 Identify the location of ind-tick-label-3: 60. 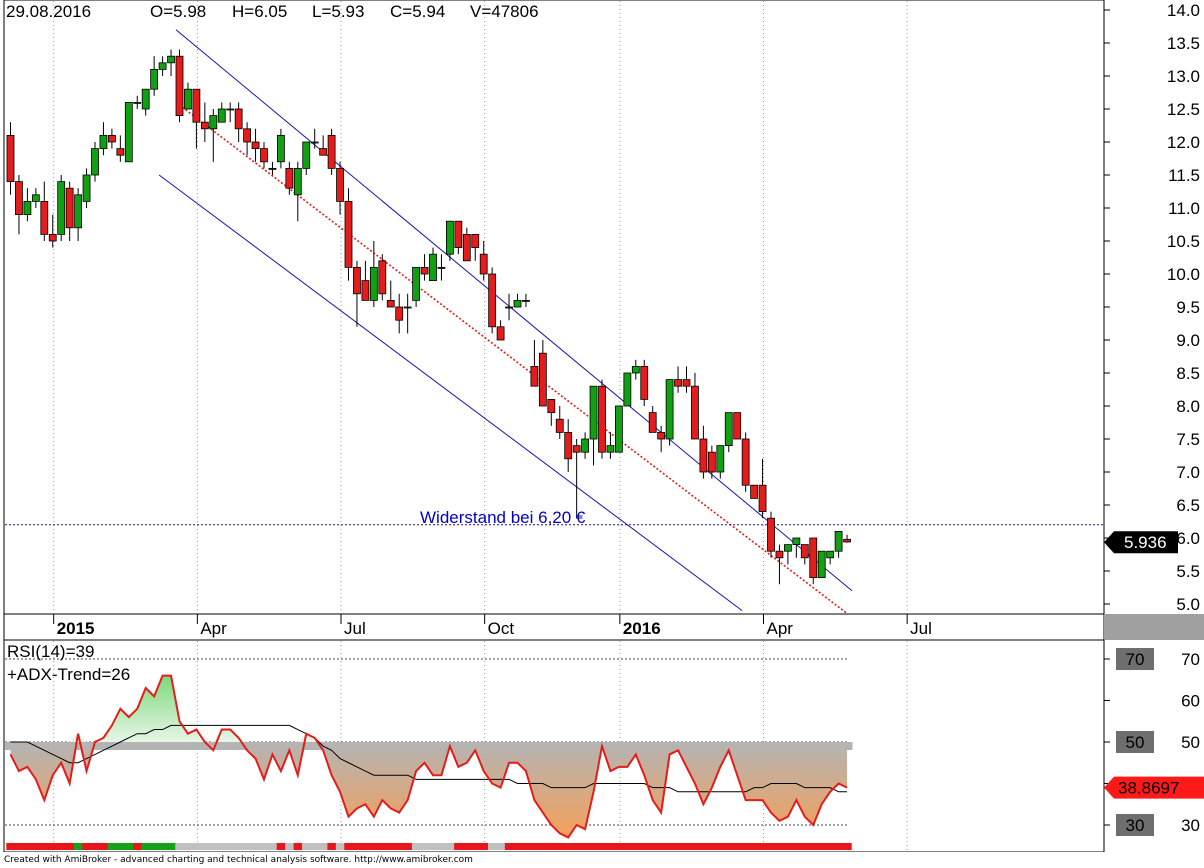
(1190, 701).